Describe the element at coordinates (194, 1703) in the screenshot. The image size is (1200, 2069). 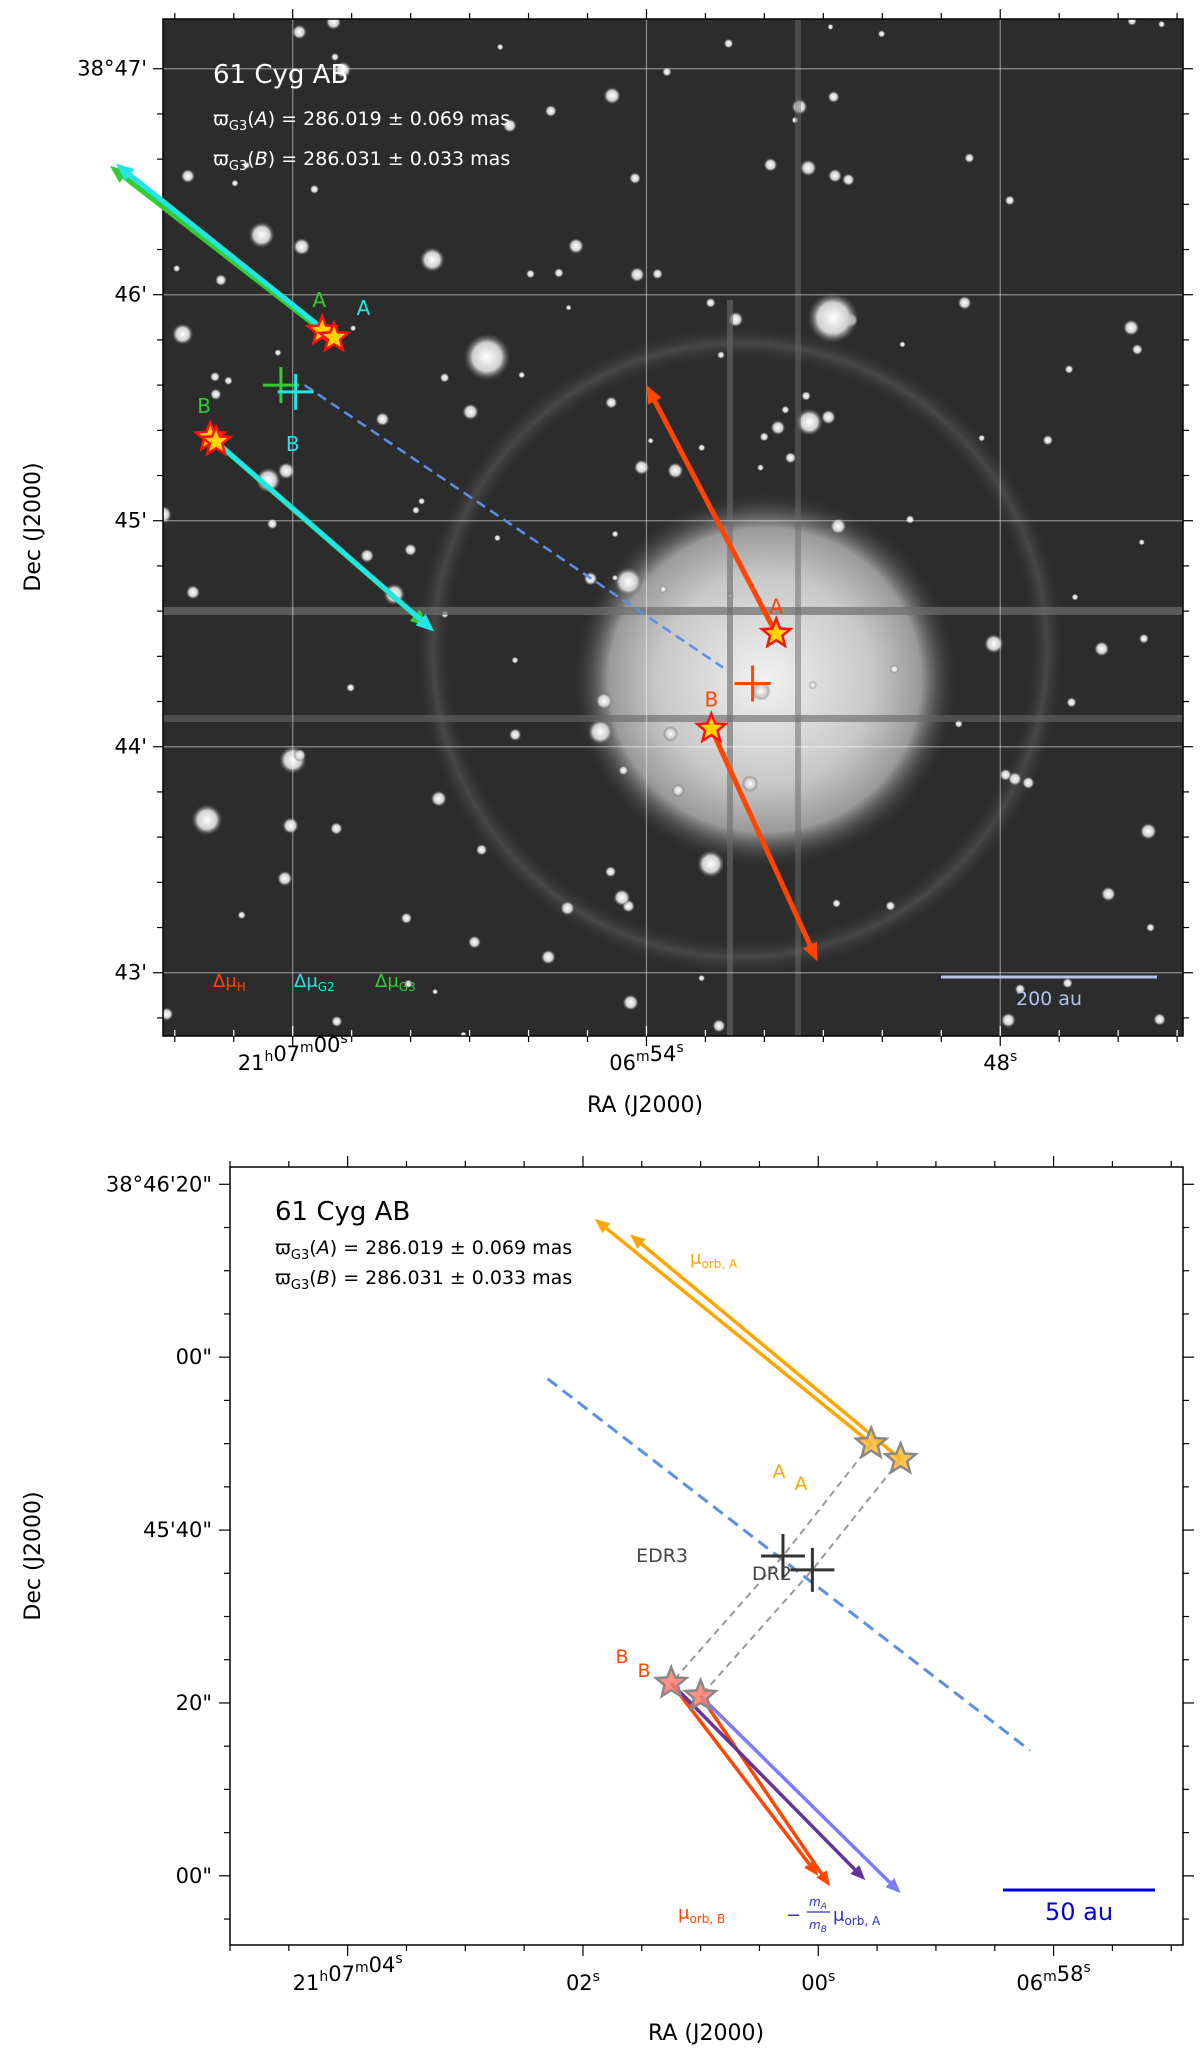
I see `y-tick-label: 20"` at that location.